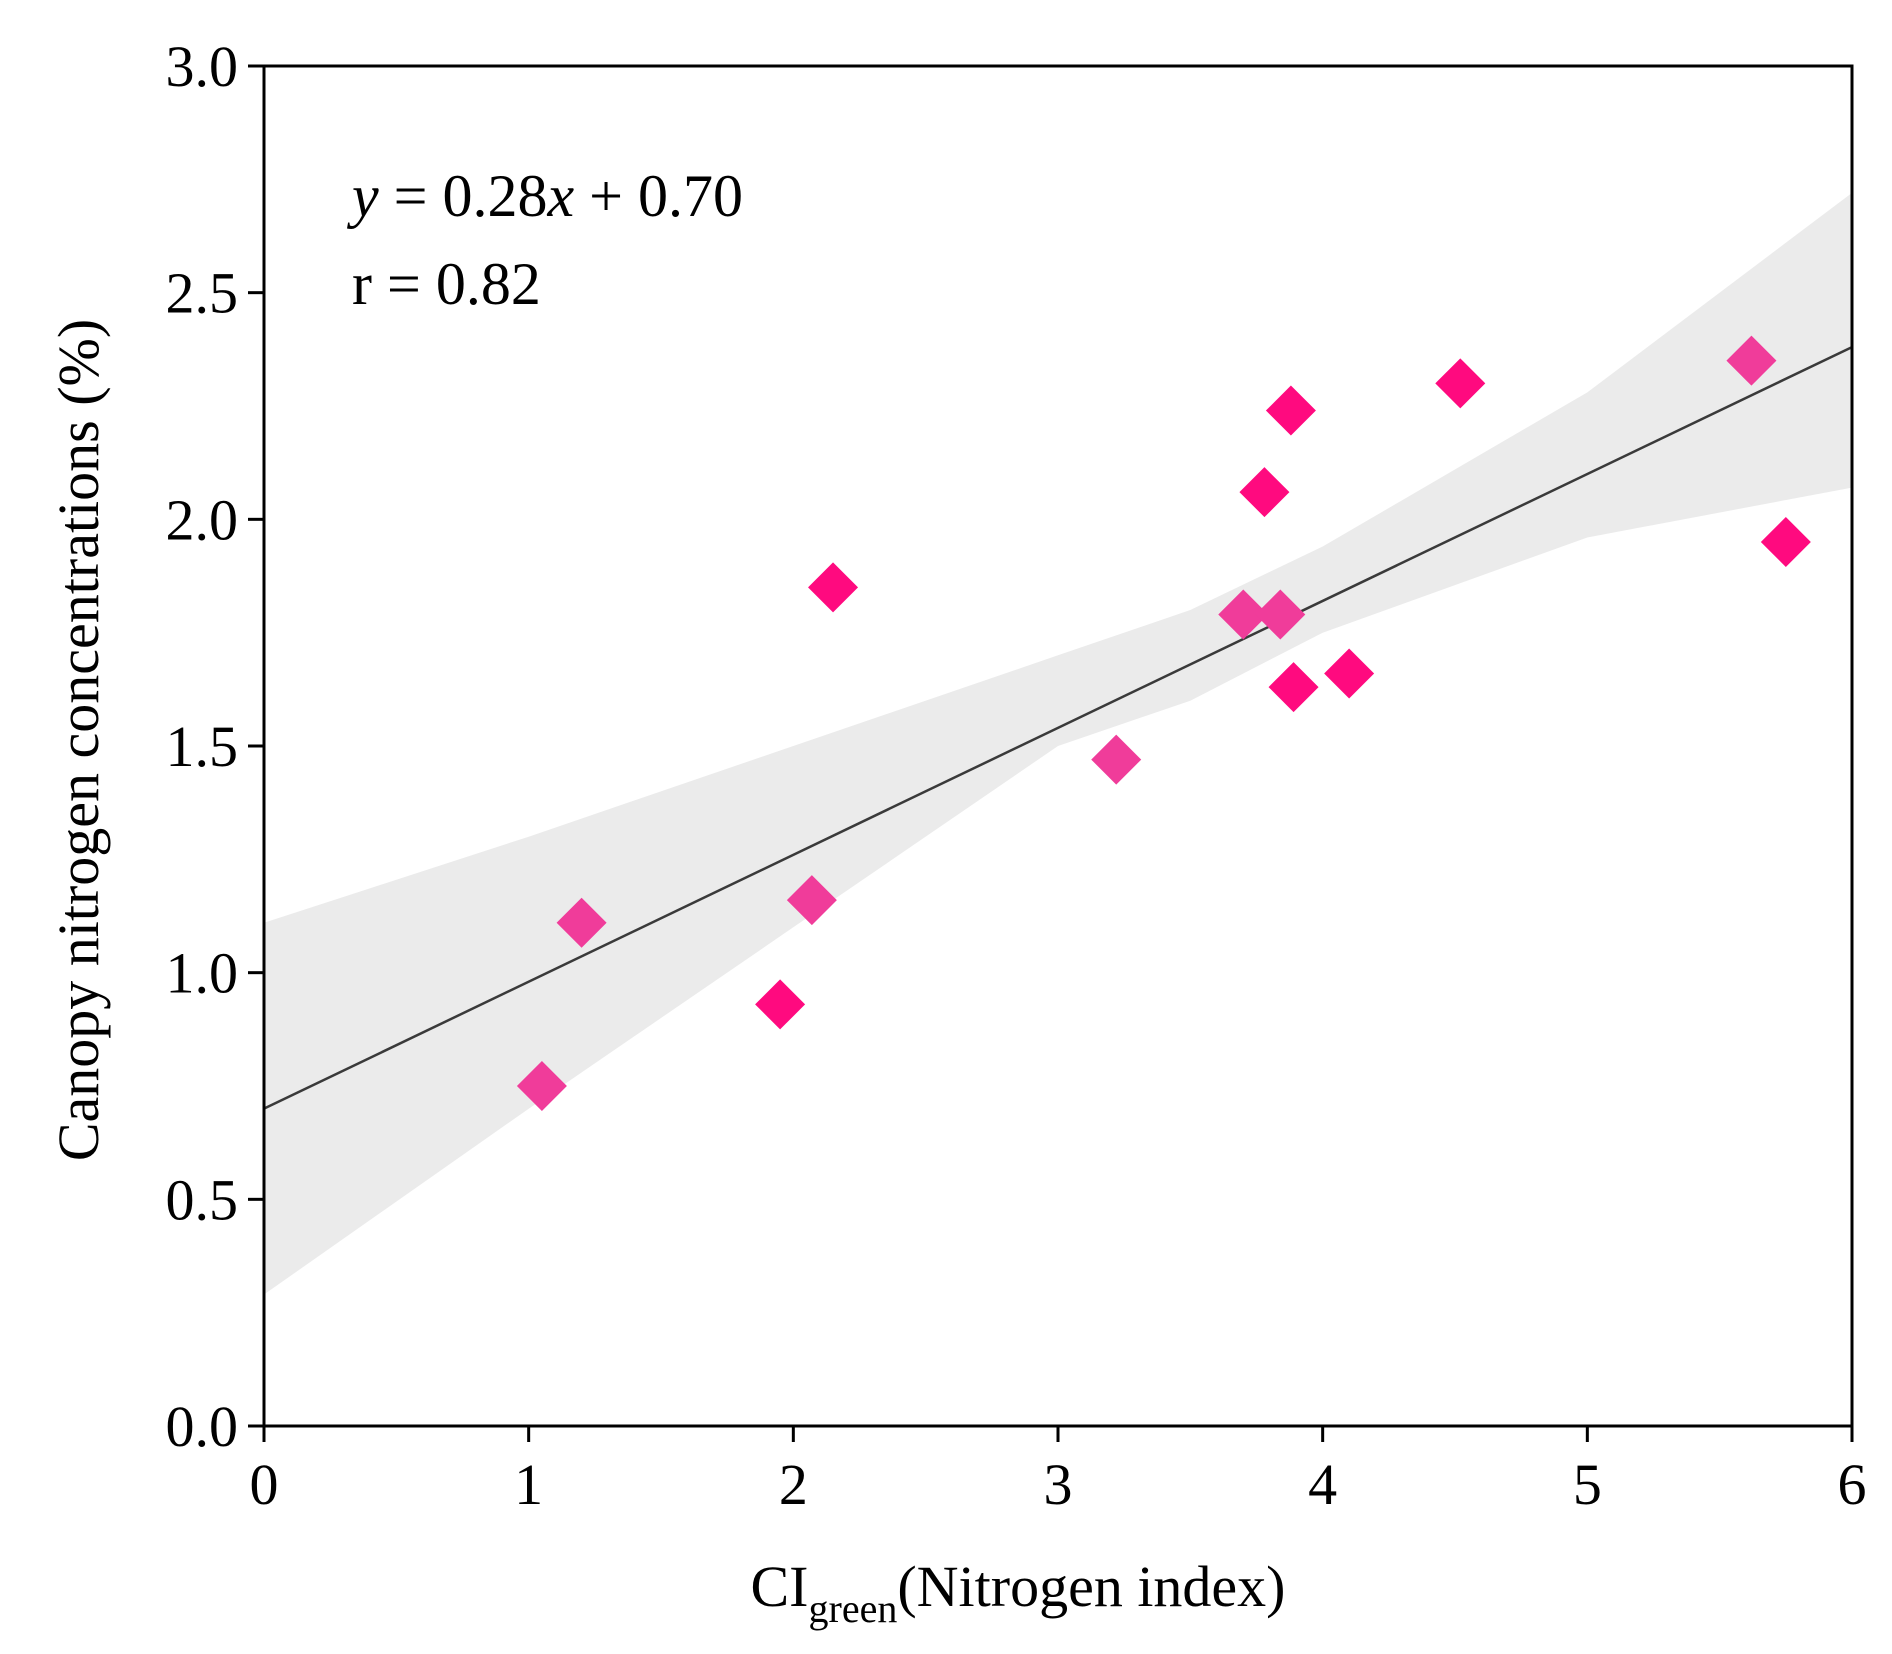 The image size is (1892, 1654). Describe the element at coordinates (202, 519) in the screenshot. I see `y-tick-label-2.0: 2.0` at that location.